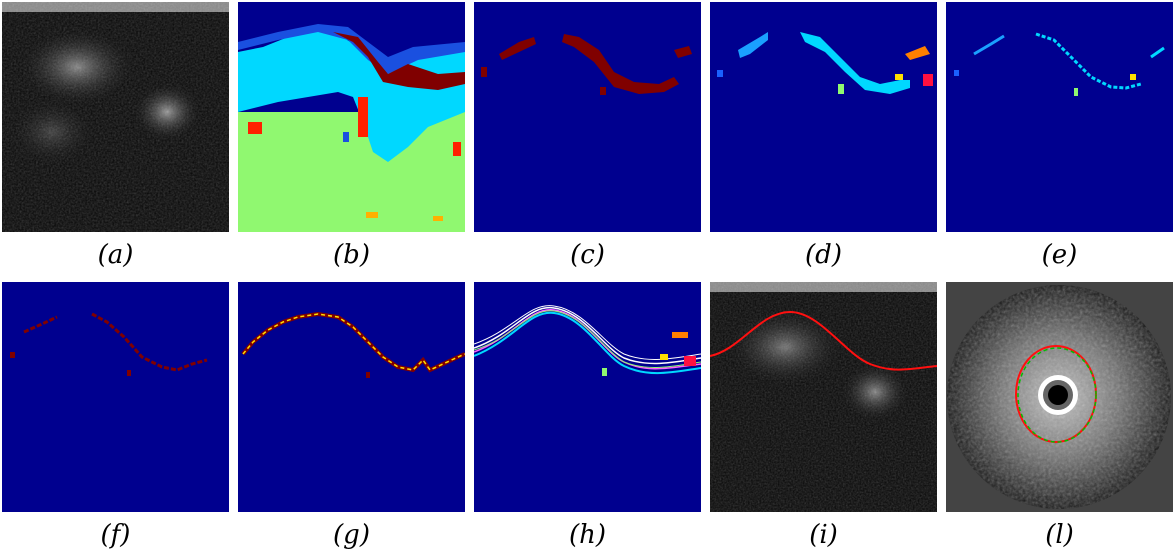 The width and height of the screenshot is (1175, 557). I want to click on ivus-polar-image-l, so click(1059, 397).